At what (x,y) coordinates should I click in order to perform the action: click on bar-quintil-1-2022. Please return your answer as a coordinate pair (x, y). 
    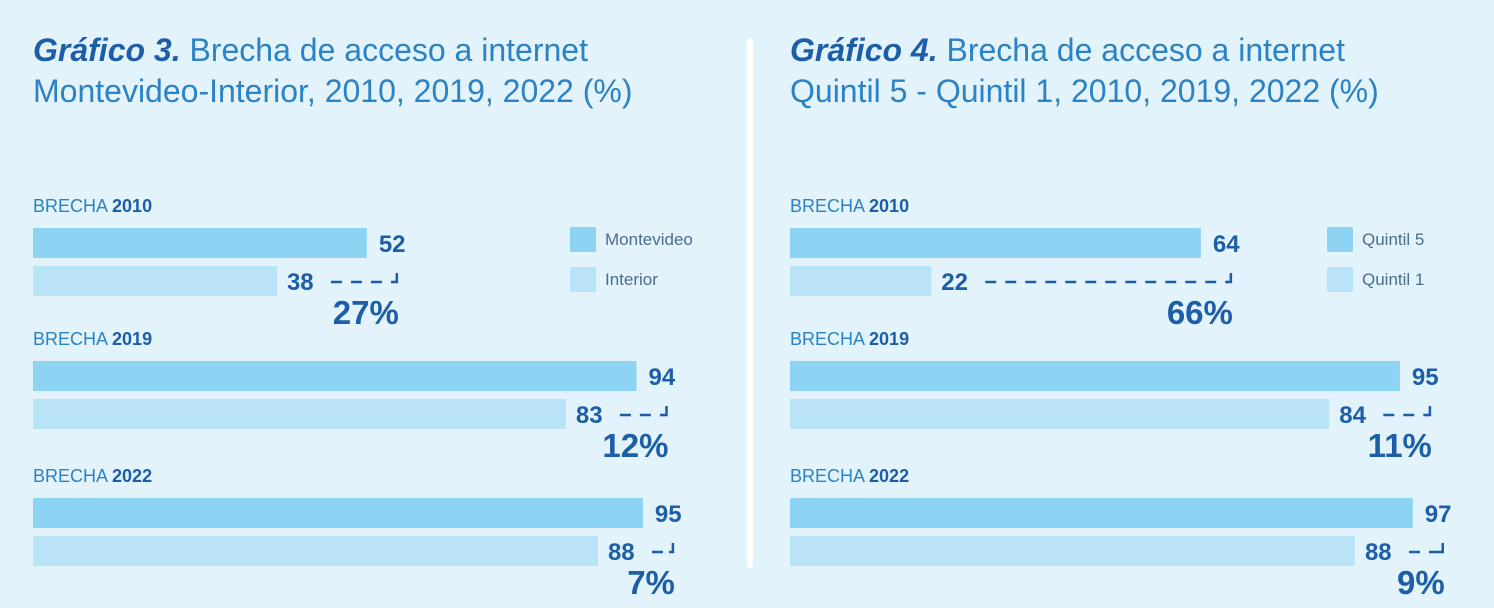
    Looking at the image, I should click on (1072, 551).